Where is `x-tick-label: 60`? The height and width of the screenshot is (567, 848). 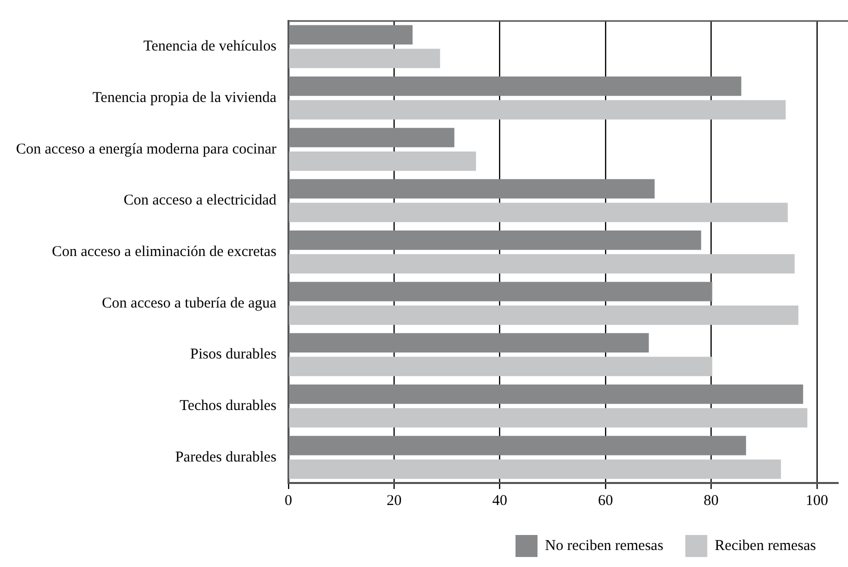
x-tick-label: 60 is located at coordinates (605, 500).